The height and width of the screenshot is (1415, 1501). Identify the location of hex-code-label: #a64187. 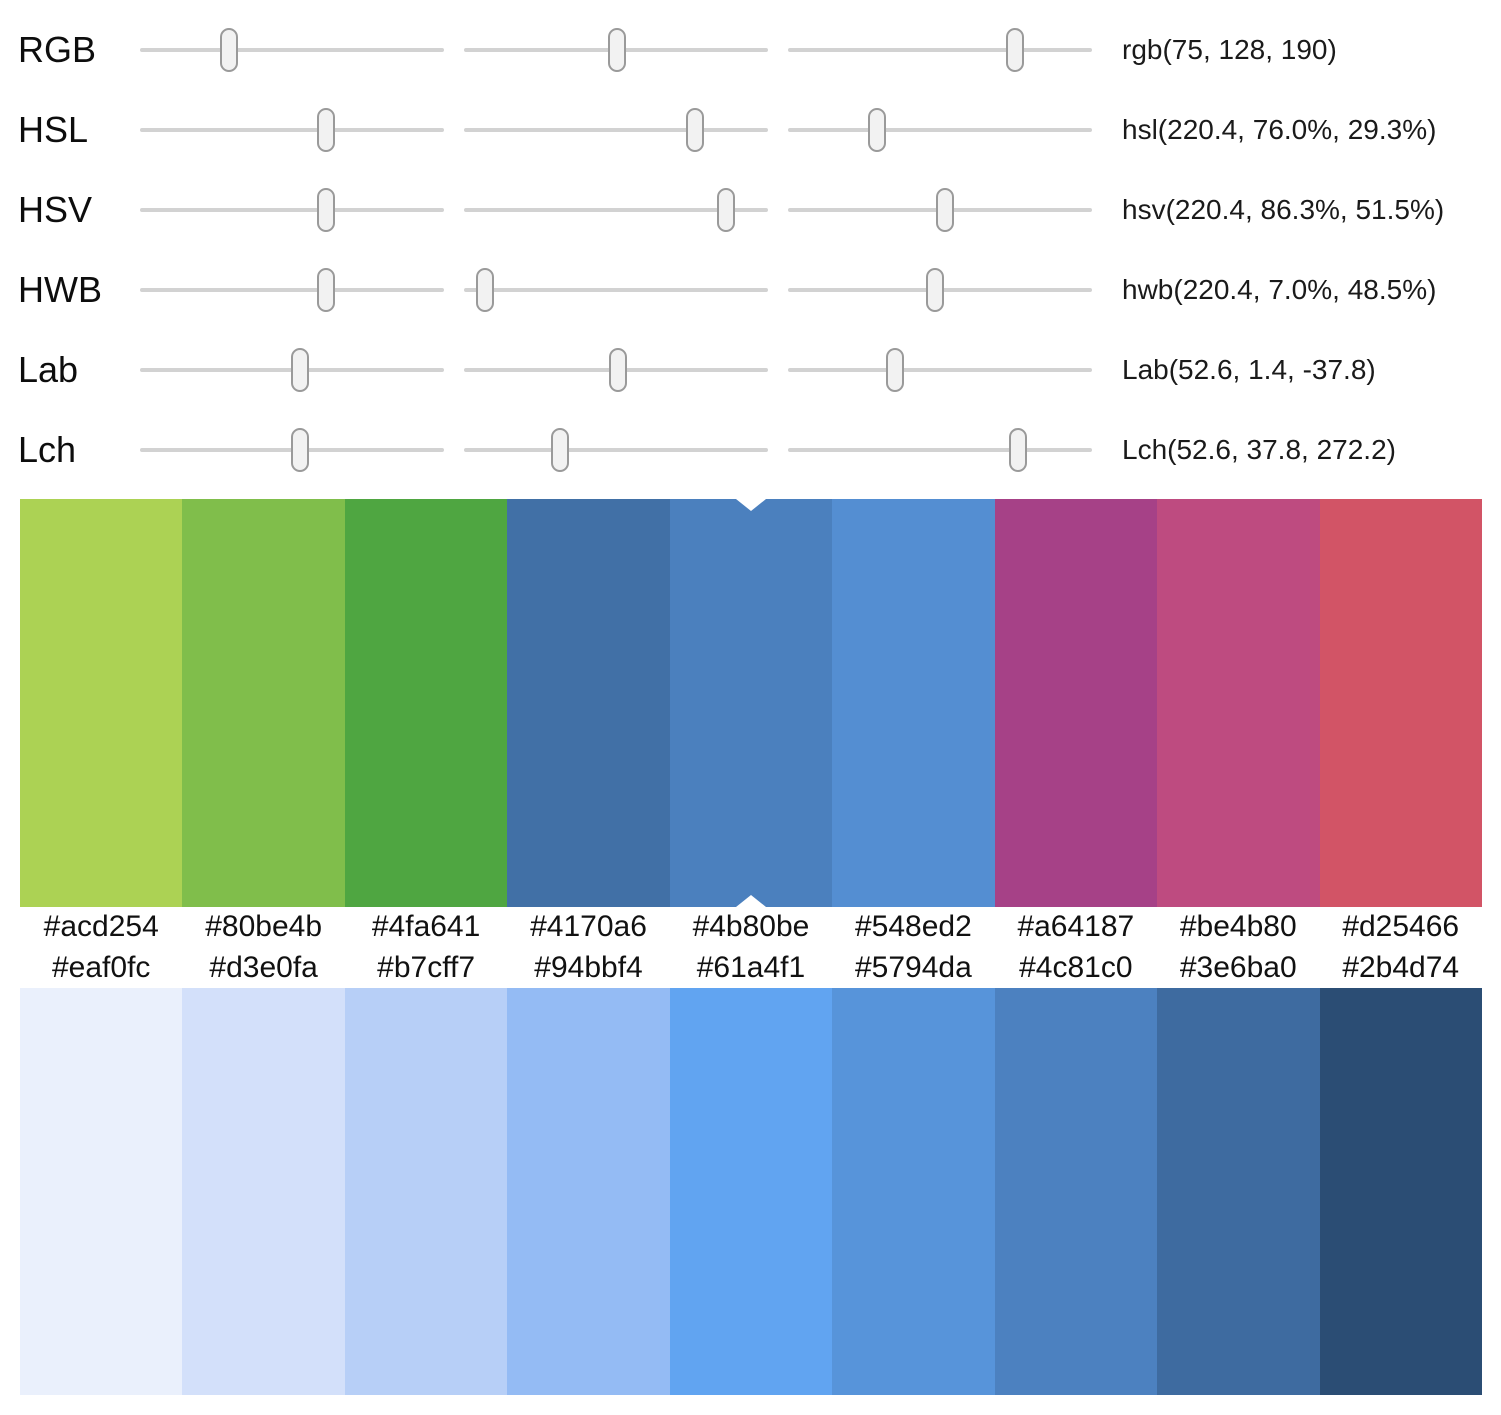
(1076, 926).